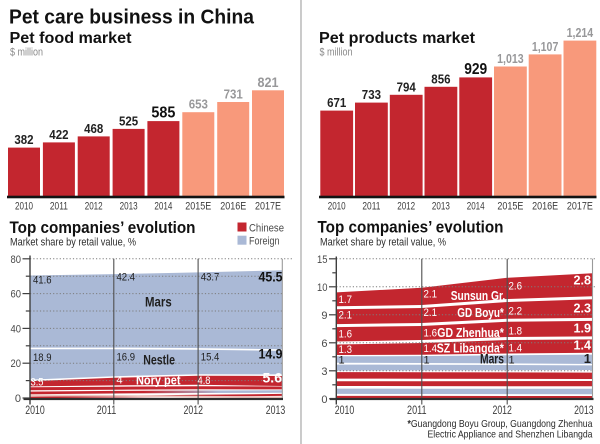 The image size is (600, 444). I want to click on svg-text: 821, so click(268, 82).